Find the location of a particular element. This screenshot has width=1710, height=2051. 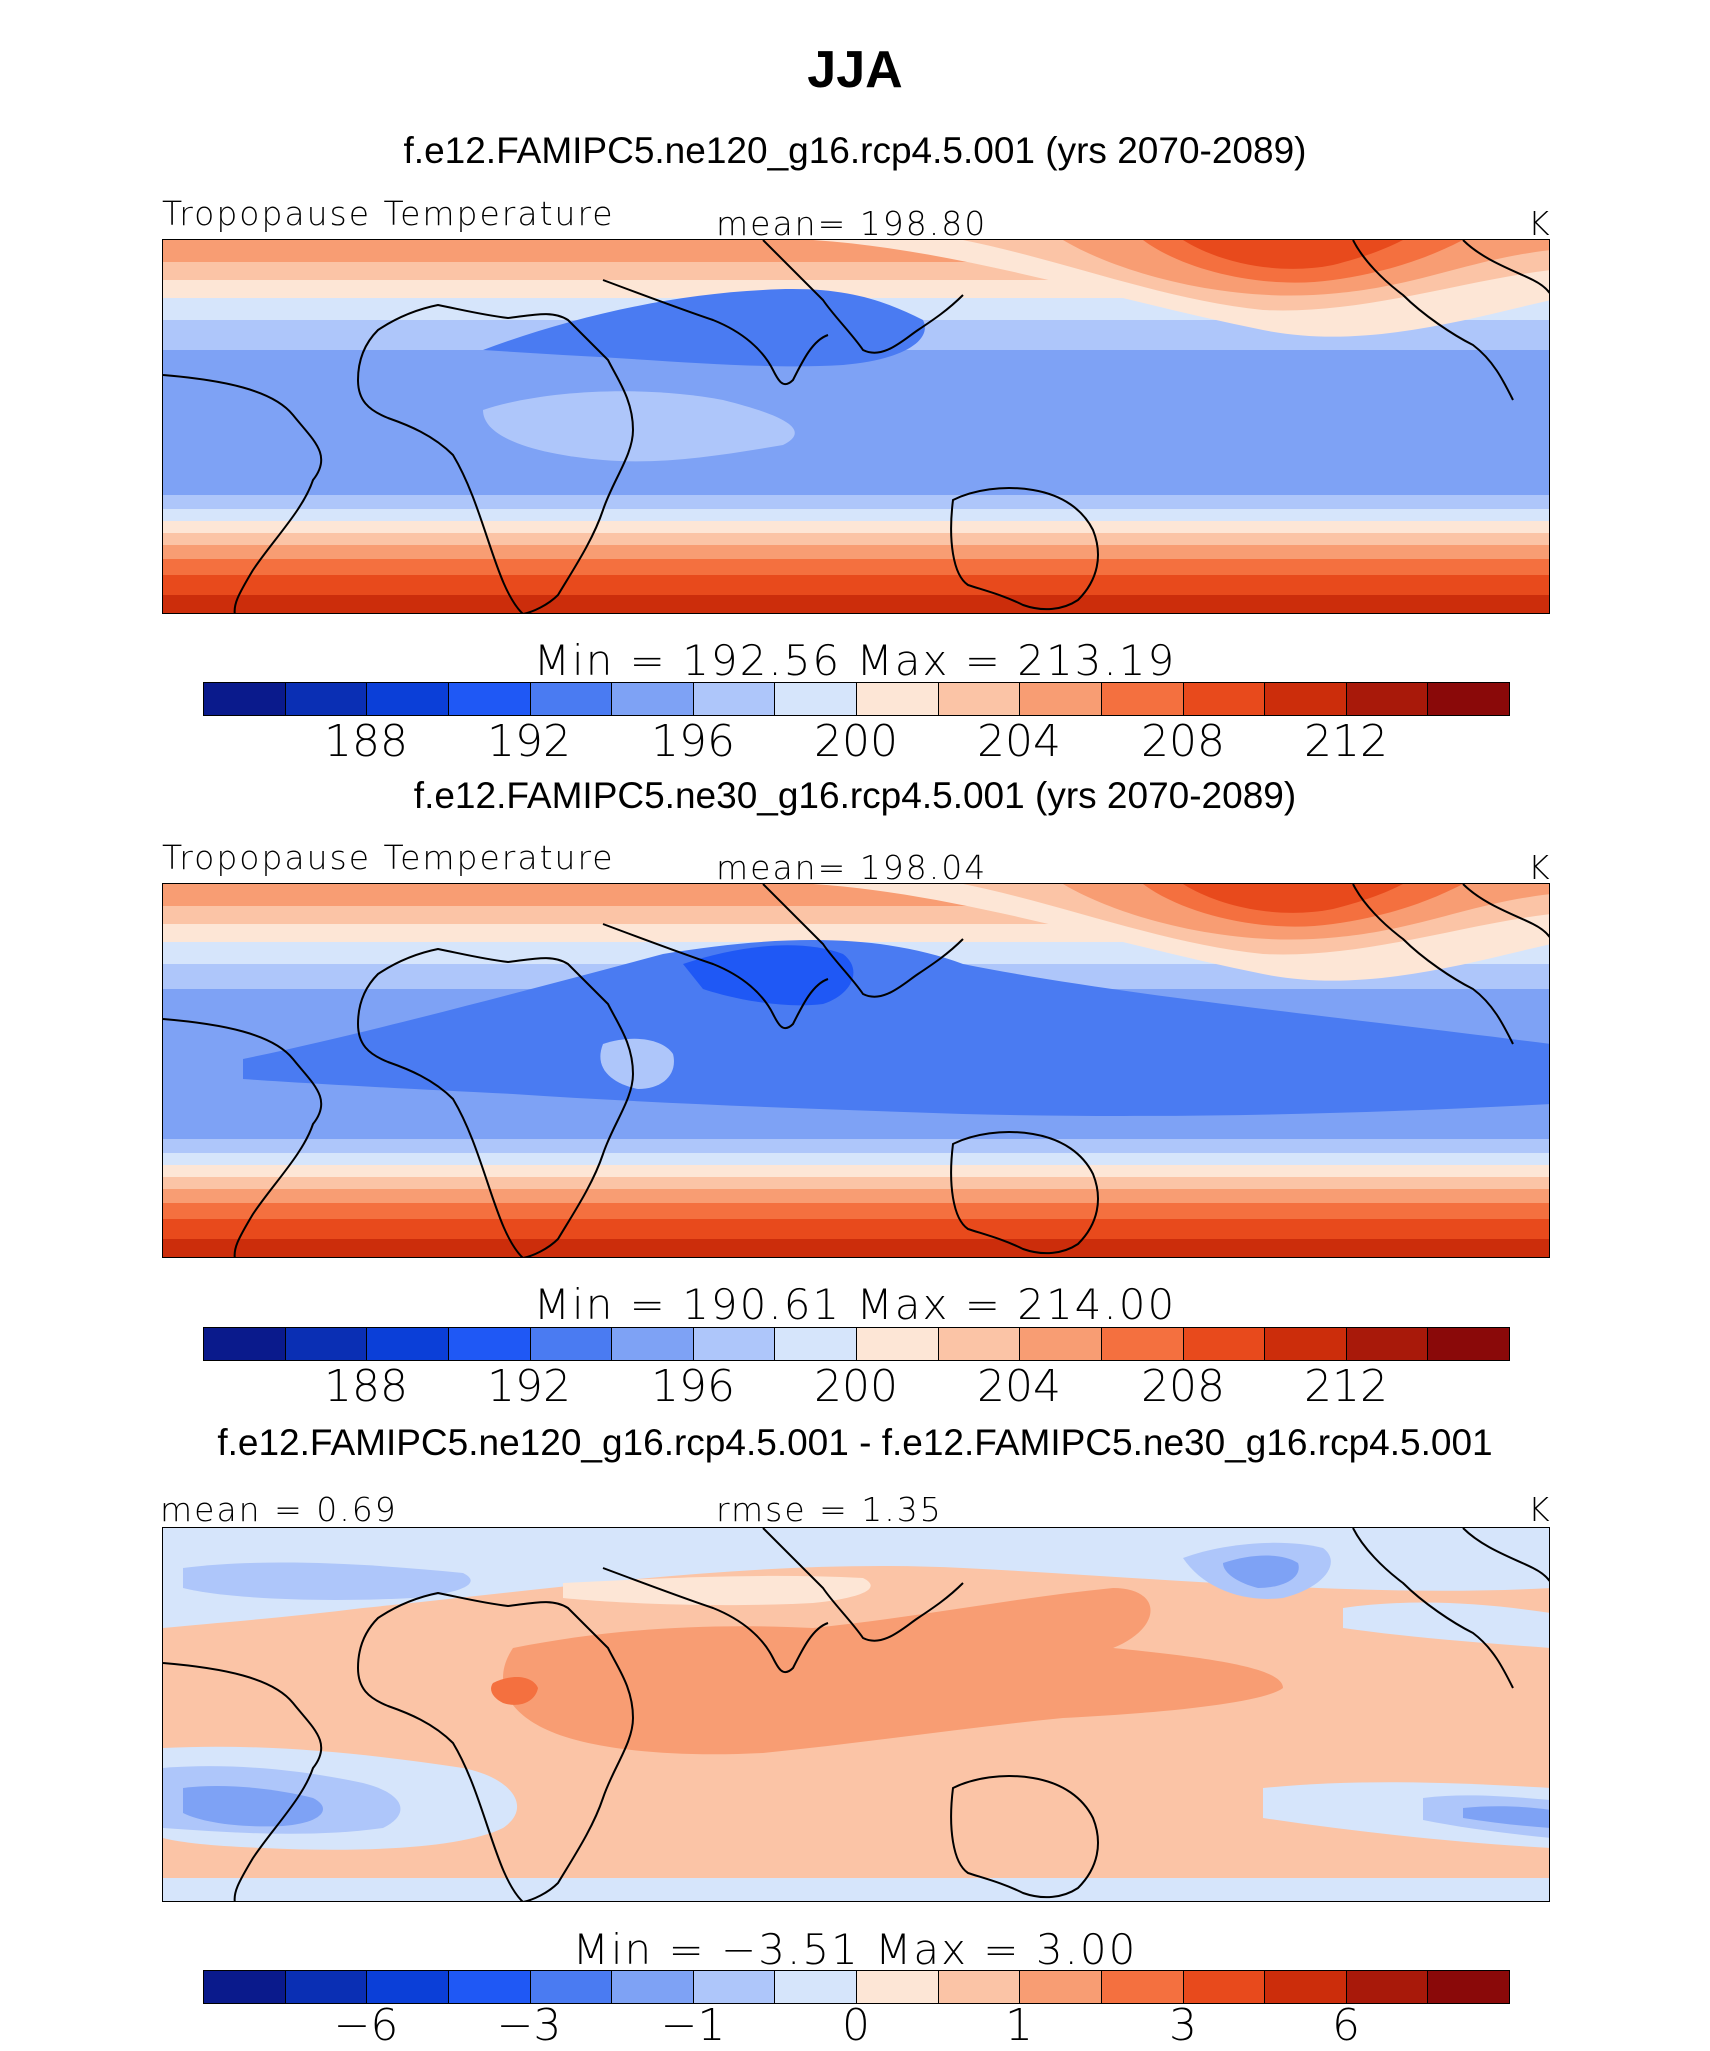

panel-1-mean-label: mean= 198.80 is located at coordinates (852, 223).